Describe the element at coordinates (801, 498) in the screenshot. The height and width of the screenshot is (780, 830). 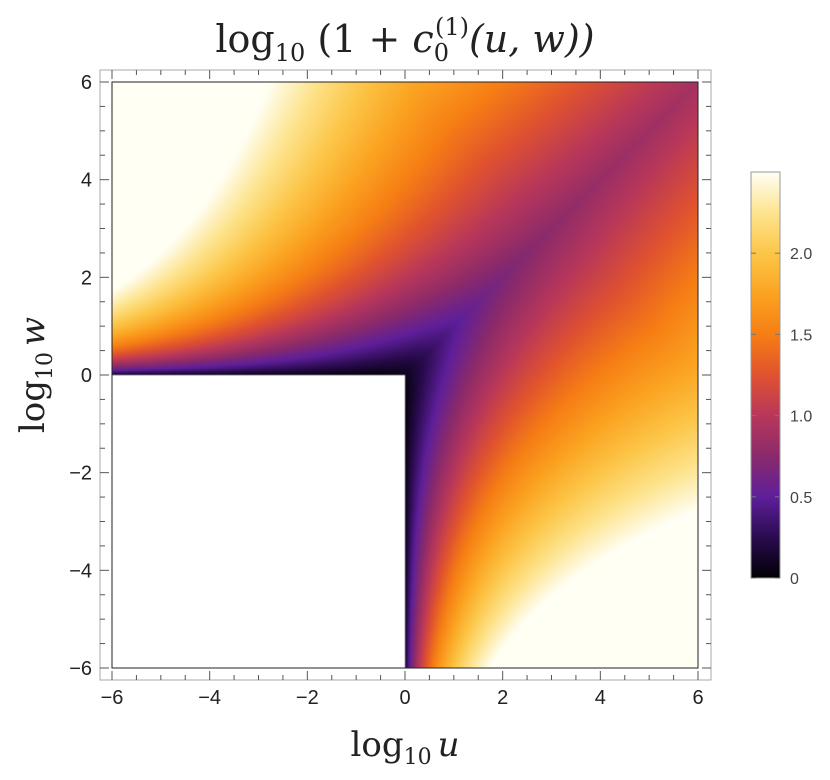
I see `colorbar-tick-label: 0.5` at that location.